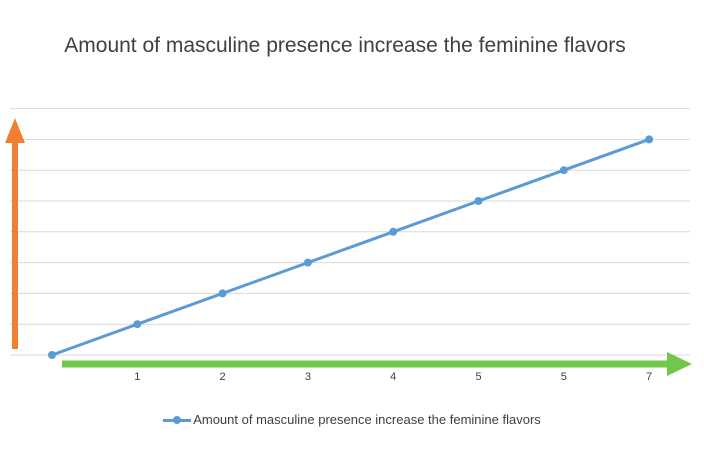  Describe the element at coordinates (177, 420) in the screenshot. I see `legend-swatch` at that location.